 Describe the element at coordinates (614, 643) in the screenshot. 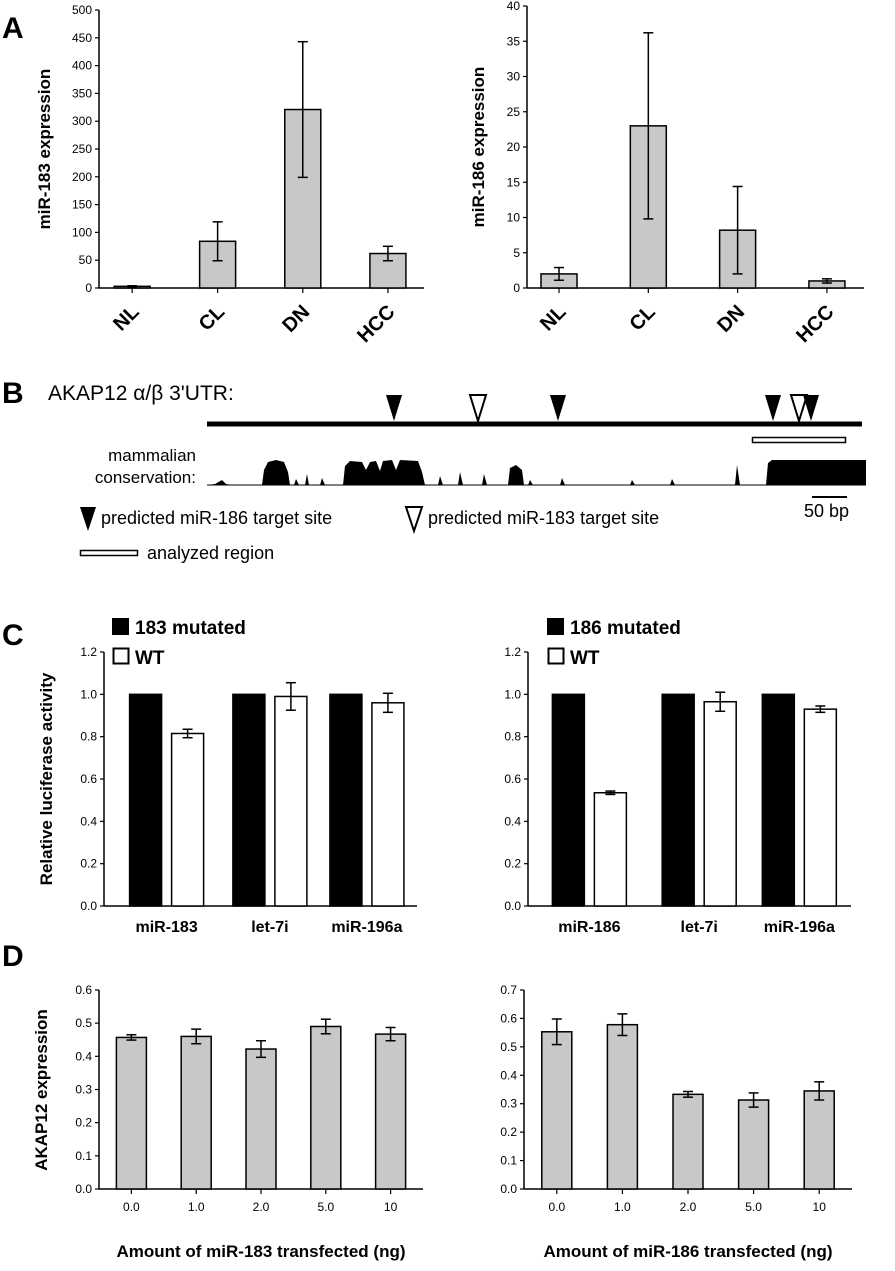

I see `legend-c-right: 186 mutated WT` at that location.